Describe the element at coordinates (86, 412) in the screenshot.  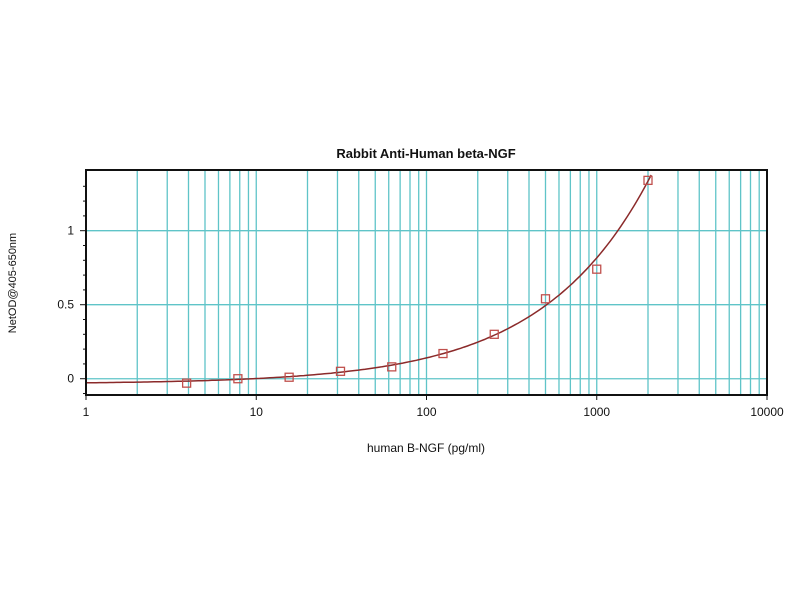
I see `x-tick-label: 1` at that location.